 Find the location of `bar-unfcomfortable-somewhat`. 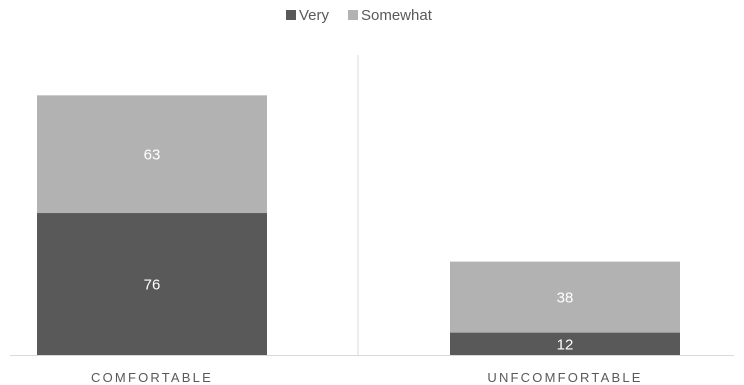

bar-unfcomfortable-somewhat is located at coordinates (565, 297).